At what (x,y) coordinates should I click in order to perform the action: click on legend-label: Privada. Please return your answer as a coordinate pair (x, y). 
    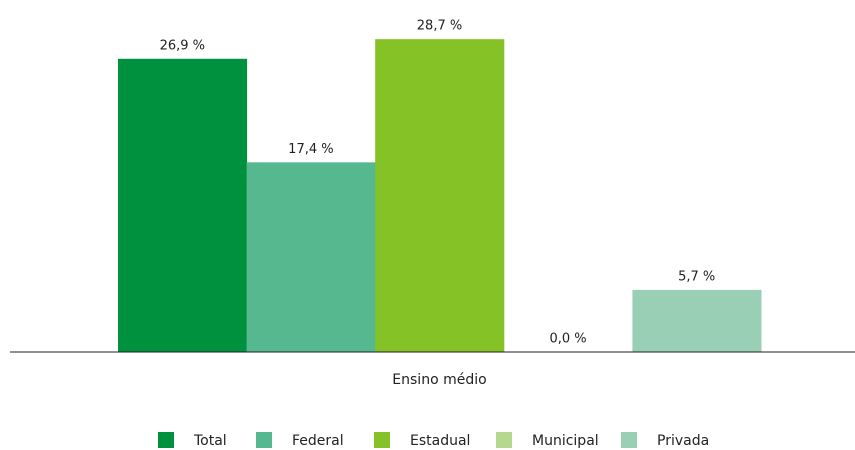
    Looking at the image, I should click on (683, 441).